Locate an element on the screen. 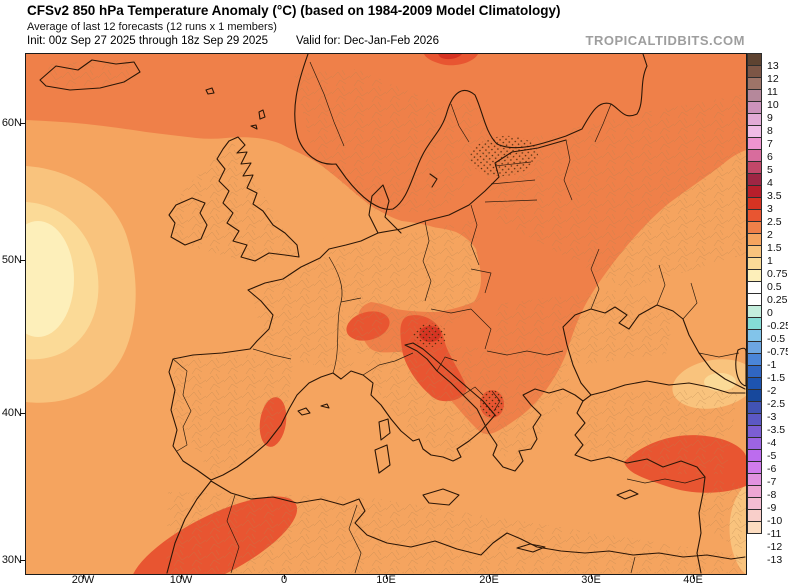 The image size is (788, 587). colorbar-tick-label: 7 is located at coordinates (770, 144).